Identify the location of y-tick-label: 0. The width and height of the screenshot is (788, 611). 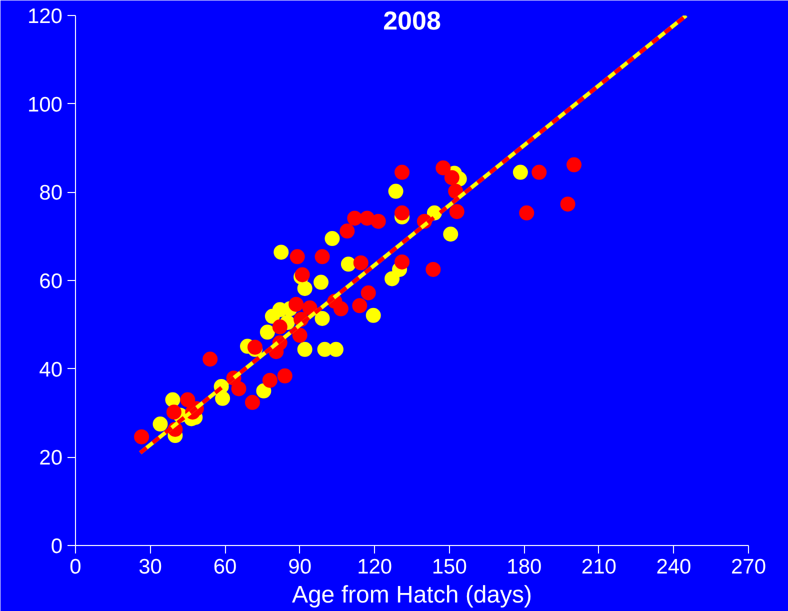
(56, 546).